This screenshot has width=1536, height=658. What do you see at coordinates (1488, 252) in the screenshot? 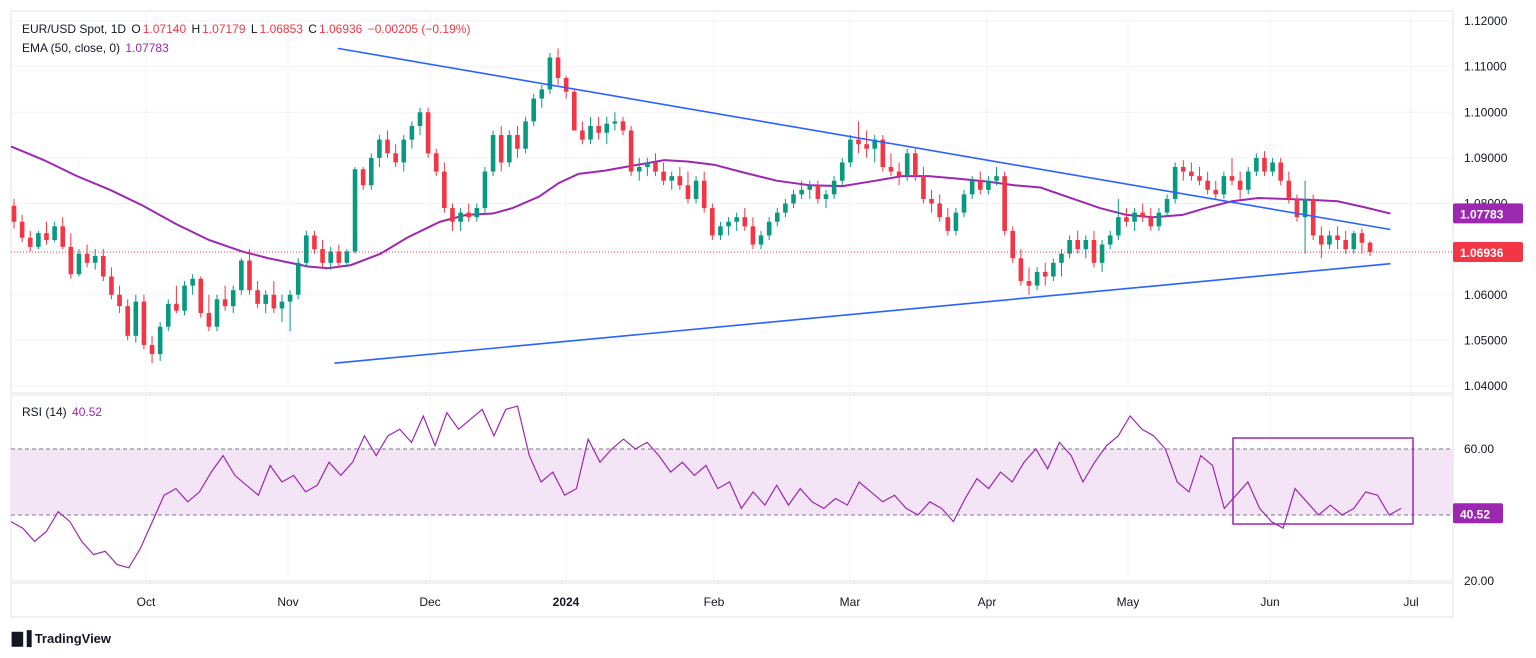
I see `last-price-badge` at bounding box center [1488, 252].